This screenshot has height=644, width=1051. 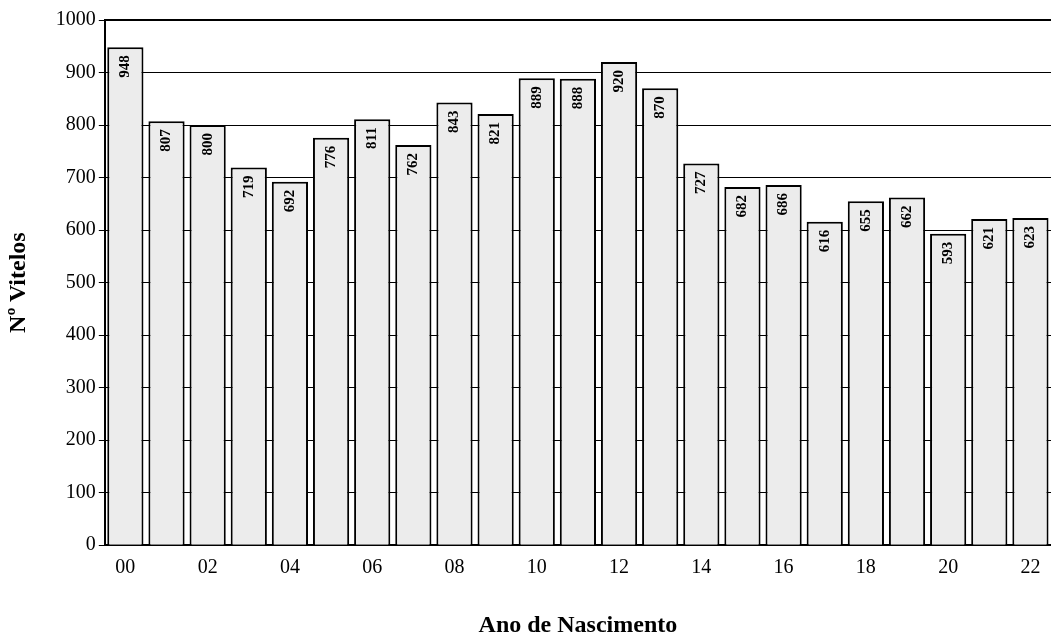 I want to click on data-label: 692, so click(x=288, y=201).